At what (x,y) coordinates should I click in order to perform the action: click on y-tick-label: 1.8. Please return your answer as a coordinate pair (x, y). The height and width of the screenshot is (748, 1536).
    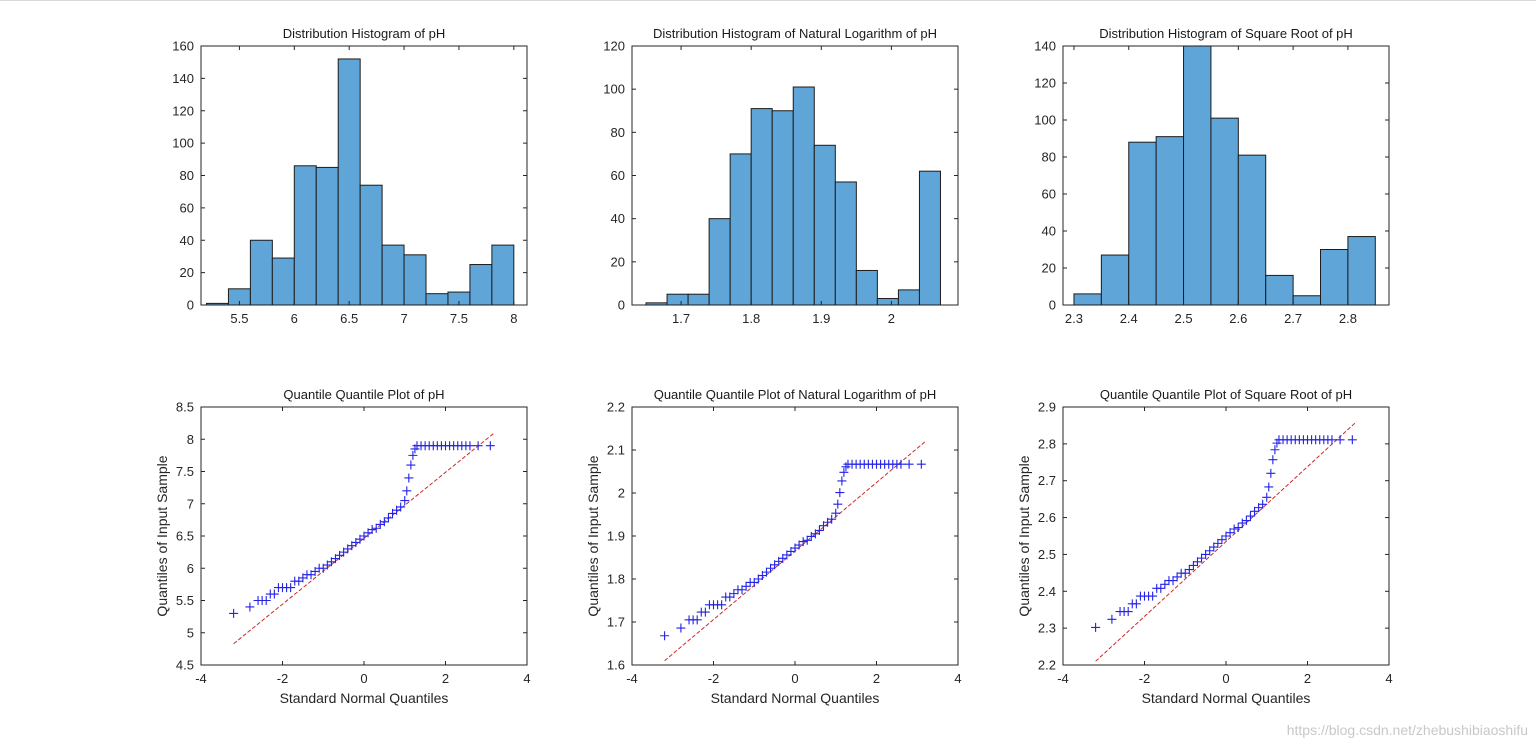
    Looking at the image, I should click on (616, 579).